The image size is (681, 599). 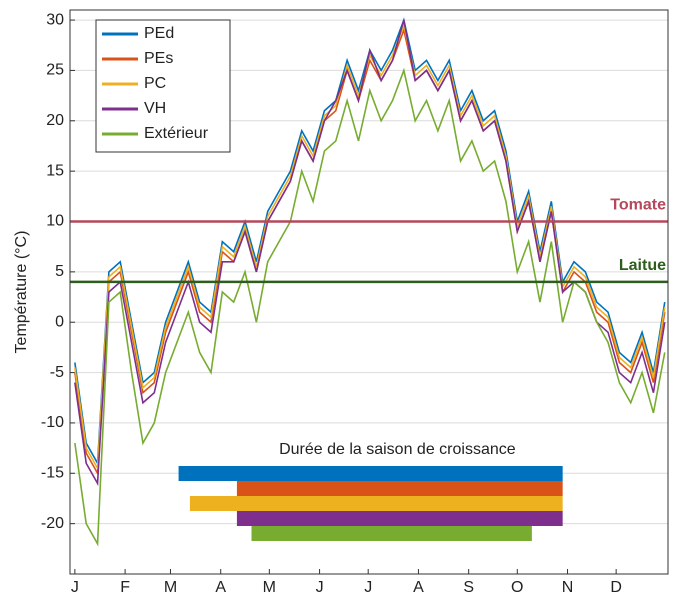 What do you see at coordinates (52, 473) in the screenshot?
I see `y-tick-label: -15` at bounding box center [52, 473].